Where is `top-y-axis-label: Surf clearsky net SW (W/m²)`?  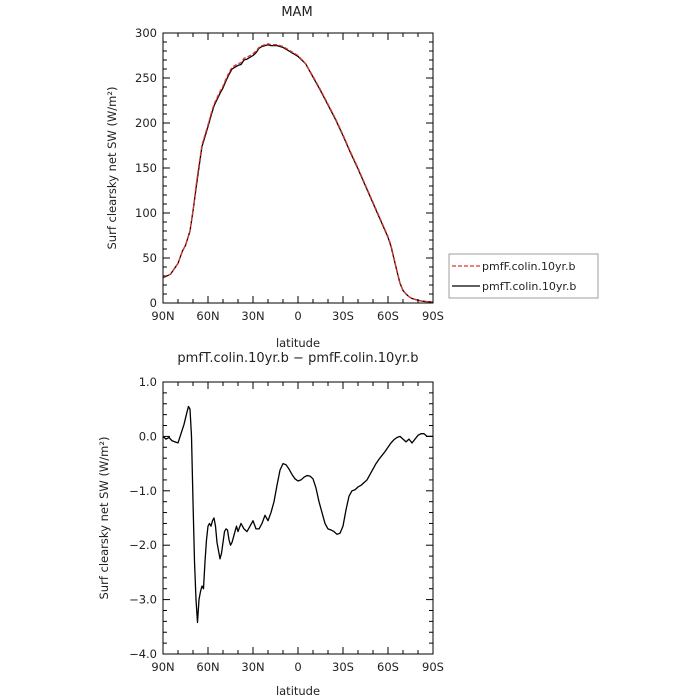 top-y-axis-label: Surf clearsky net SW (W/m²) is located at coordinates (112, 168).